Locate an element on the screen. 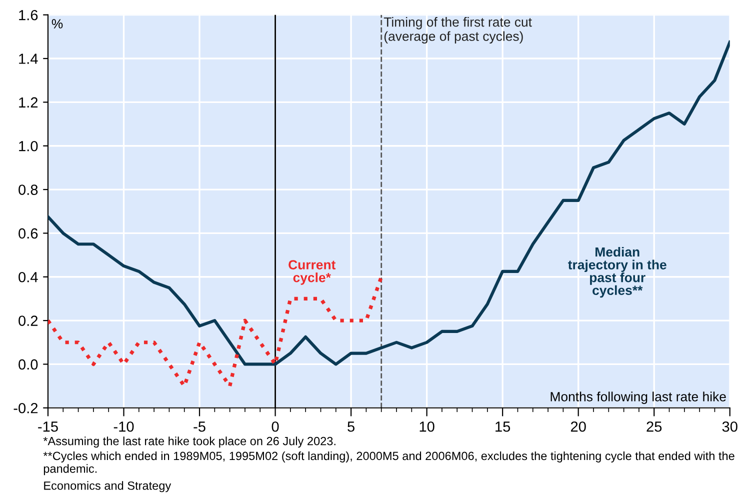  x-tick-label: 30 is located at coordinates (730, 426).